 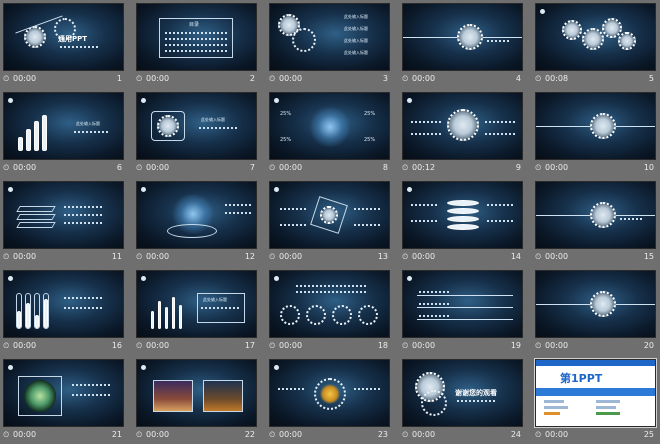 I want to click on slide-2: 目录 ⏲ 00:00 2, so click(x=195, y=44).